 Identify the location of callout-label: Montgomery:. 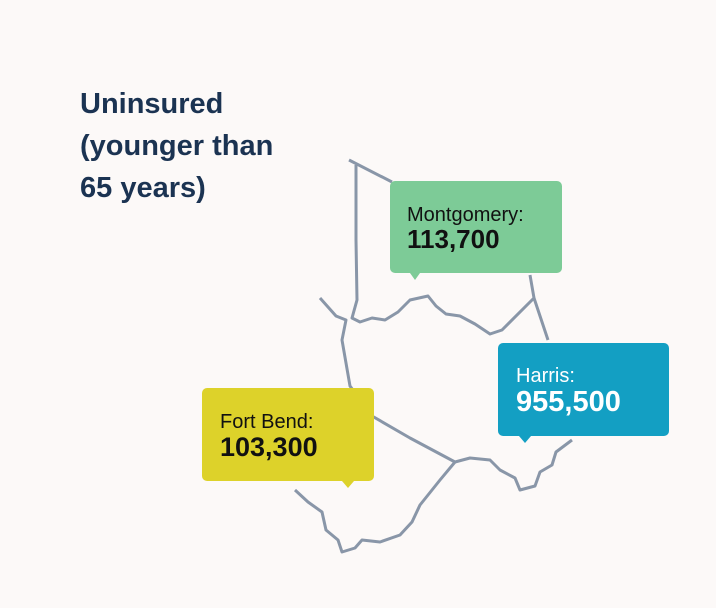
(465, 215).